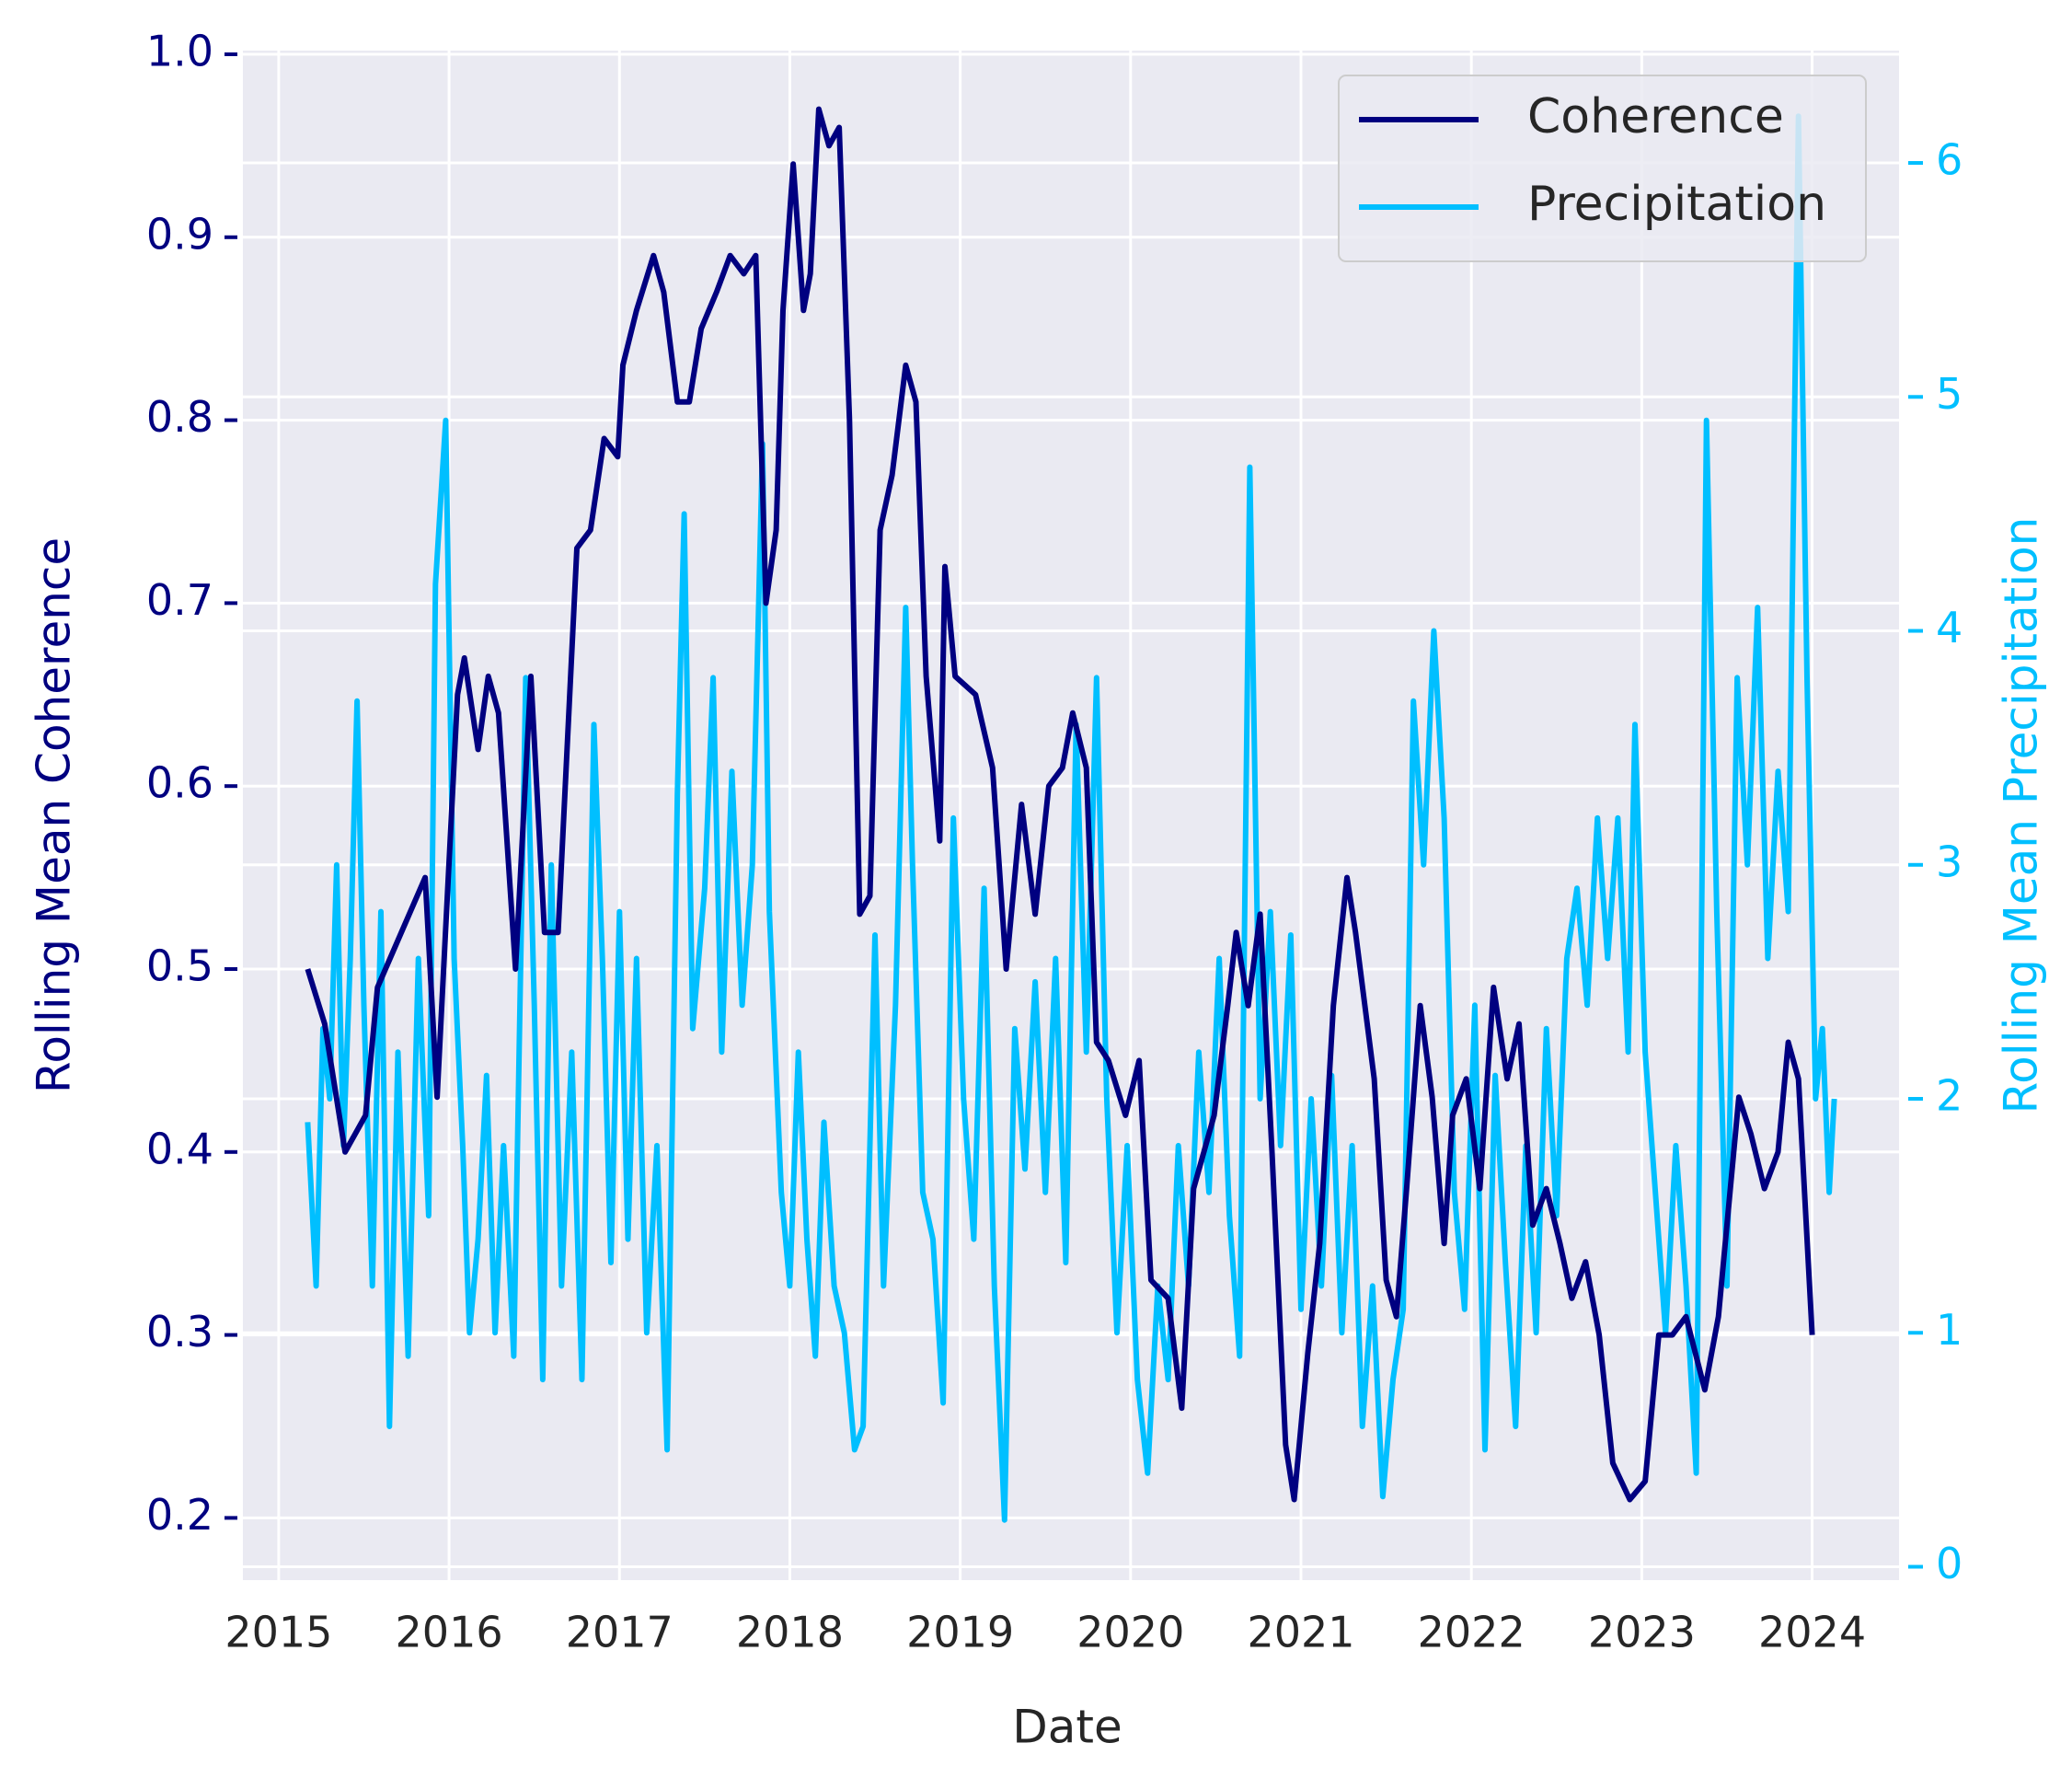 This screenshot has width=2072, height=1766. What do you see at coordinates (1949, 627) in the screenshot?
I see `y2-tick-label: 4` at bounding box center [1949, 627].